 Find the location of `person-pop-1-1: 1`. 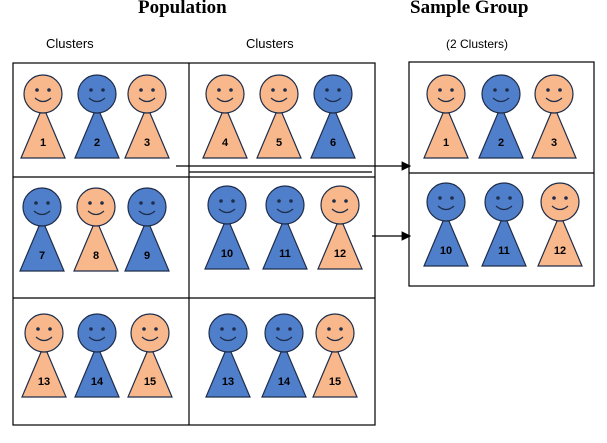

person-pop-1-1: 1 is located at coordinates (43, 116).